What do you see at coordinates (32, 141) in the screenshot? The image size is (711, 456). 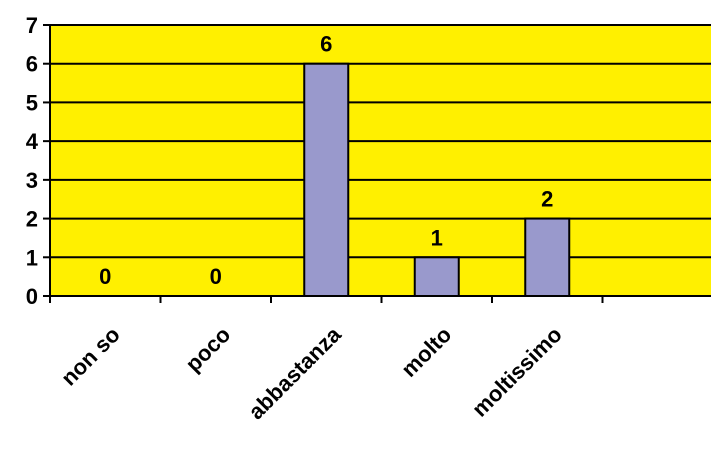 I see `y-tick-label: 4` at bounding box center [32, 141].